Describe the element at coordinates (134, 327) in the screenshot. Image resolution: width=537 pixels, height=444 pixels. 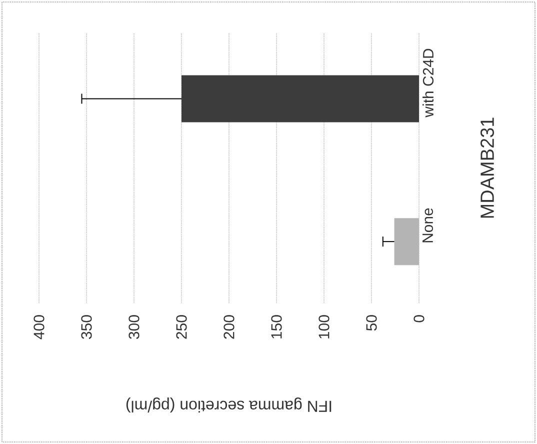
I see `x-tick-label: 300` at that location.